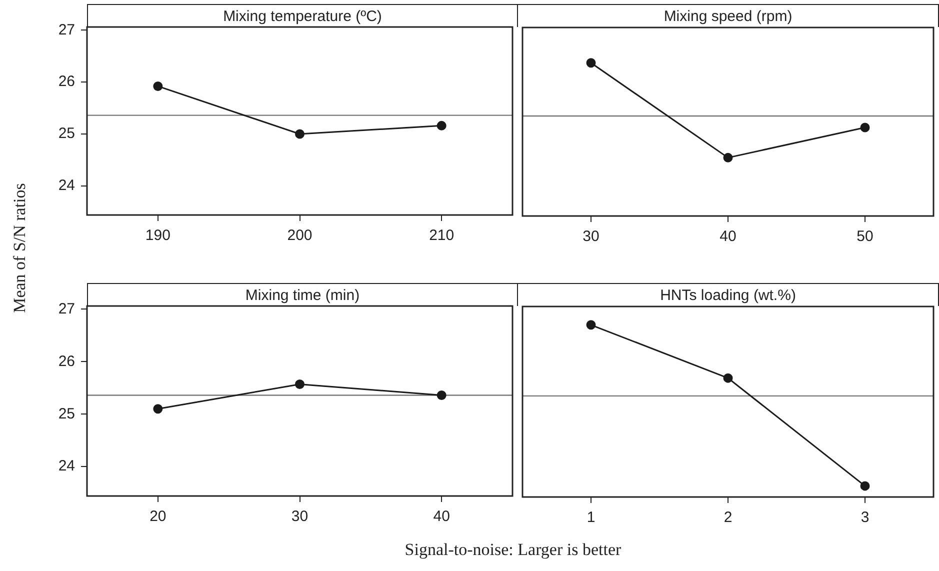 The height and width of the screenshot is (571, 939). What do you see at coordinates (158, 517) in the screenshot?
I see `x-tick-label: 20` at bounding box center [158, 517].